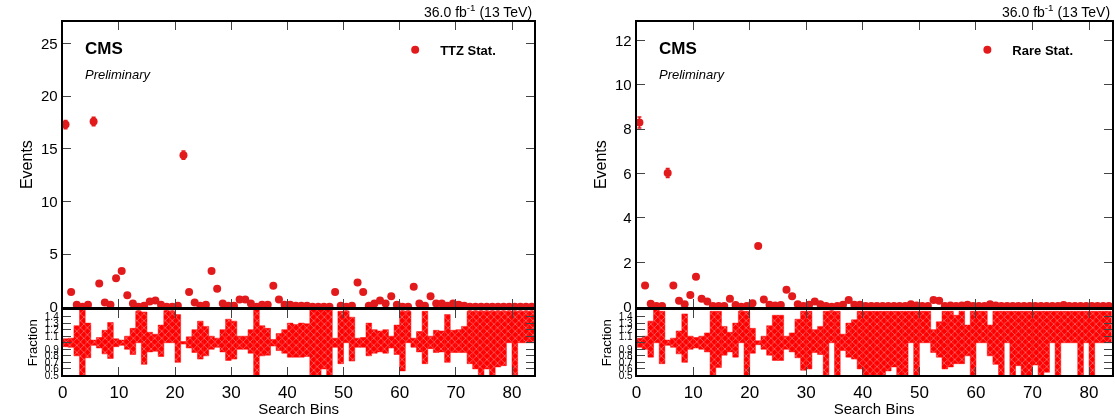 This screenshot has width=1115, height=417. What do you see at coordinates (627, 129) in the screenshot?
I see `y-tick-label: 8` at bounding box center [627, 129].